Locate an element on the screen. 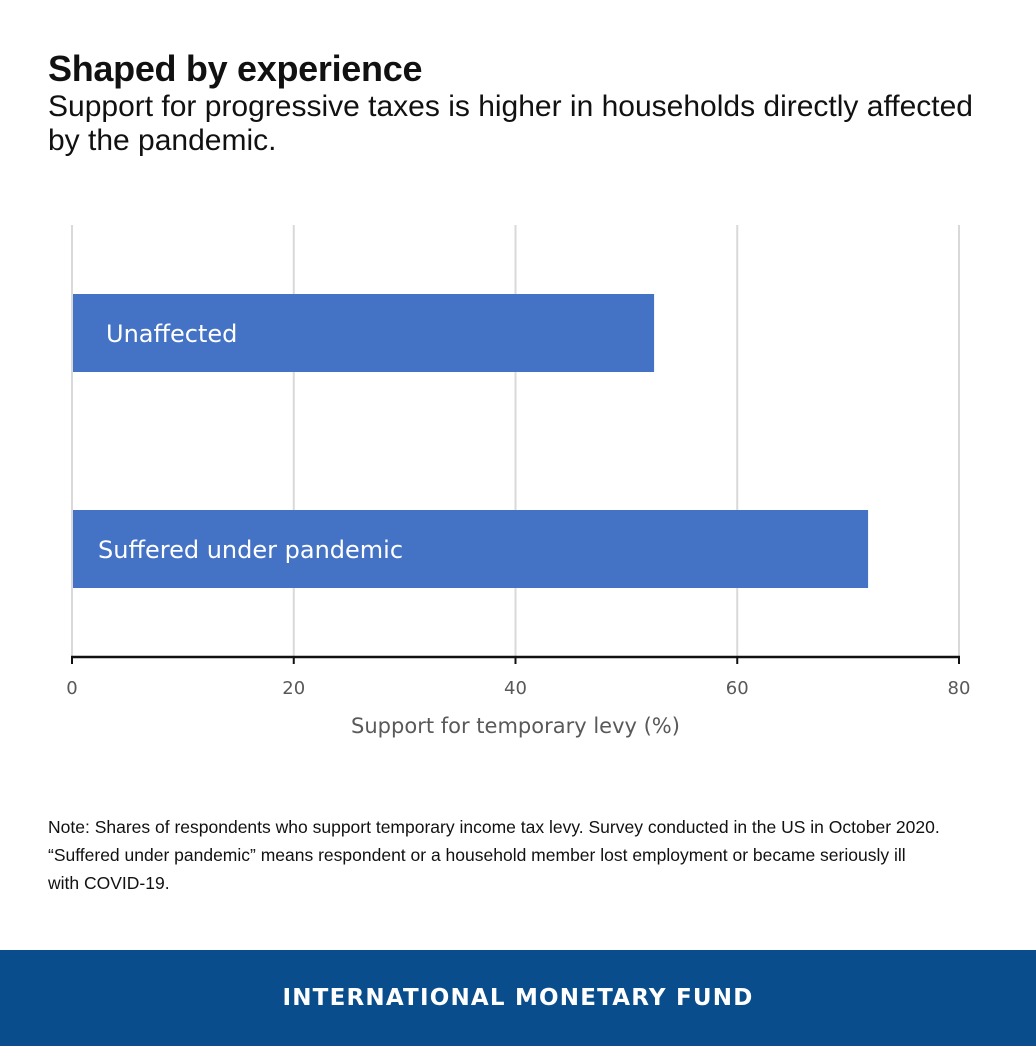  imf-wordmark: INTERNATIONAL MONETARY FUND is located at coordinates (518, 998).